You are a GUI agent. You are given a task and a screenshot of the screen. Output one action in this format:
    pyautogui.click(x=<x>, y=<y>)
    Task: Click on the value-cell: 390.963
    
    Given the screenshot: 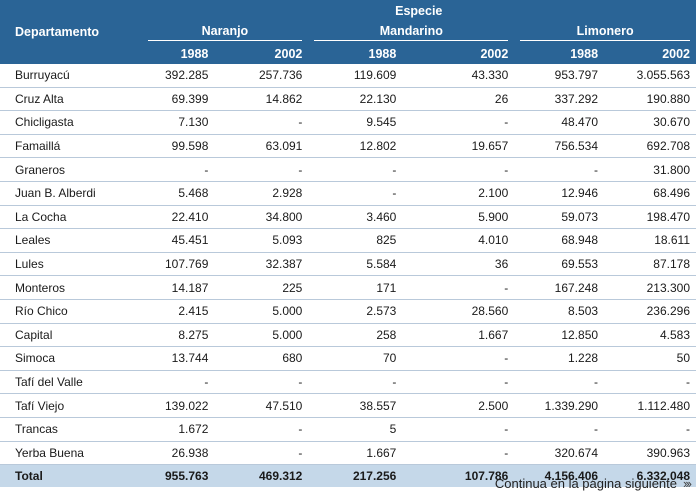 What is the action you would take?
    pyautogui.click(x=650, y=453)
    